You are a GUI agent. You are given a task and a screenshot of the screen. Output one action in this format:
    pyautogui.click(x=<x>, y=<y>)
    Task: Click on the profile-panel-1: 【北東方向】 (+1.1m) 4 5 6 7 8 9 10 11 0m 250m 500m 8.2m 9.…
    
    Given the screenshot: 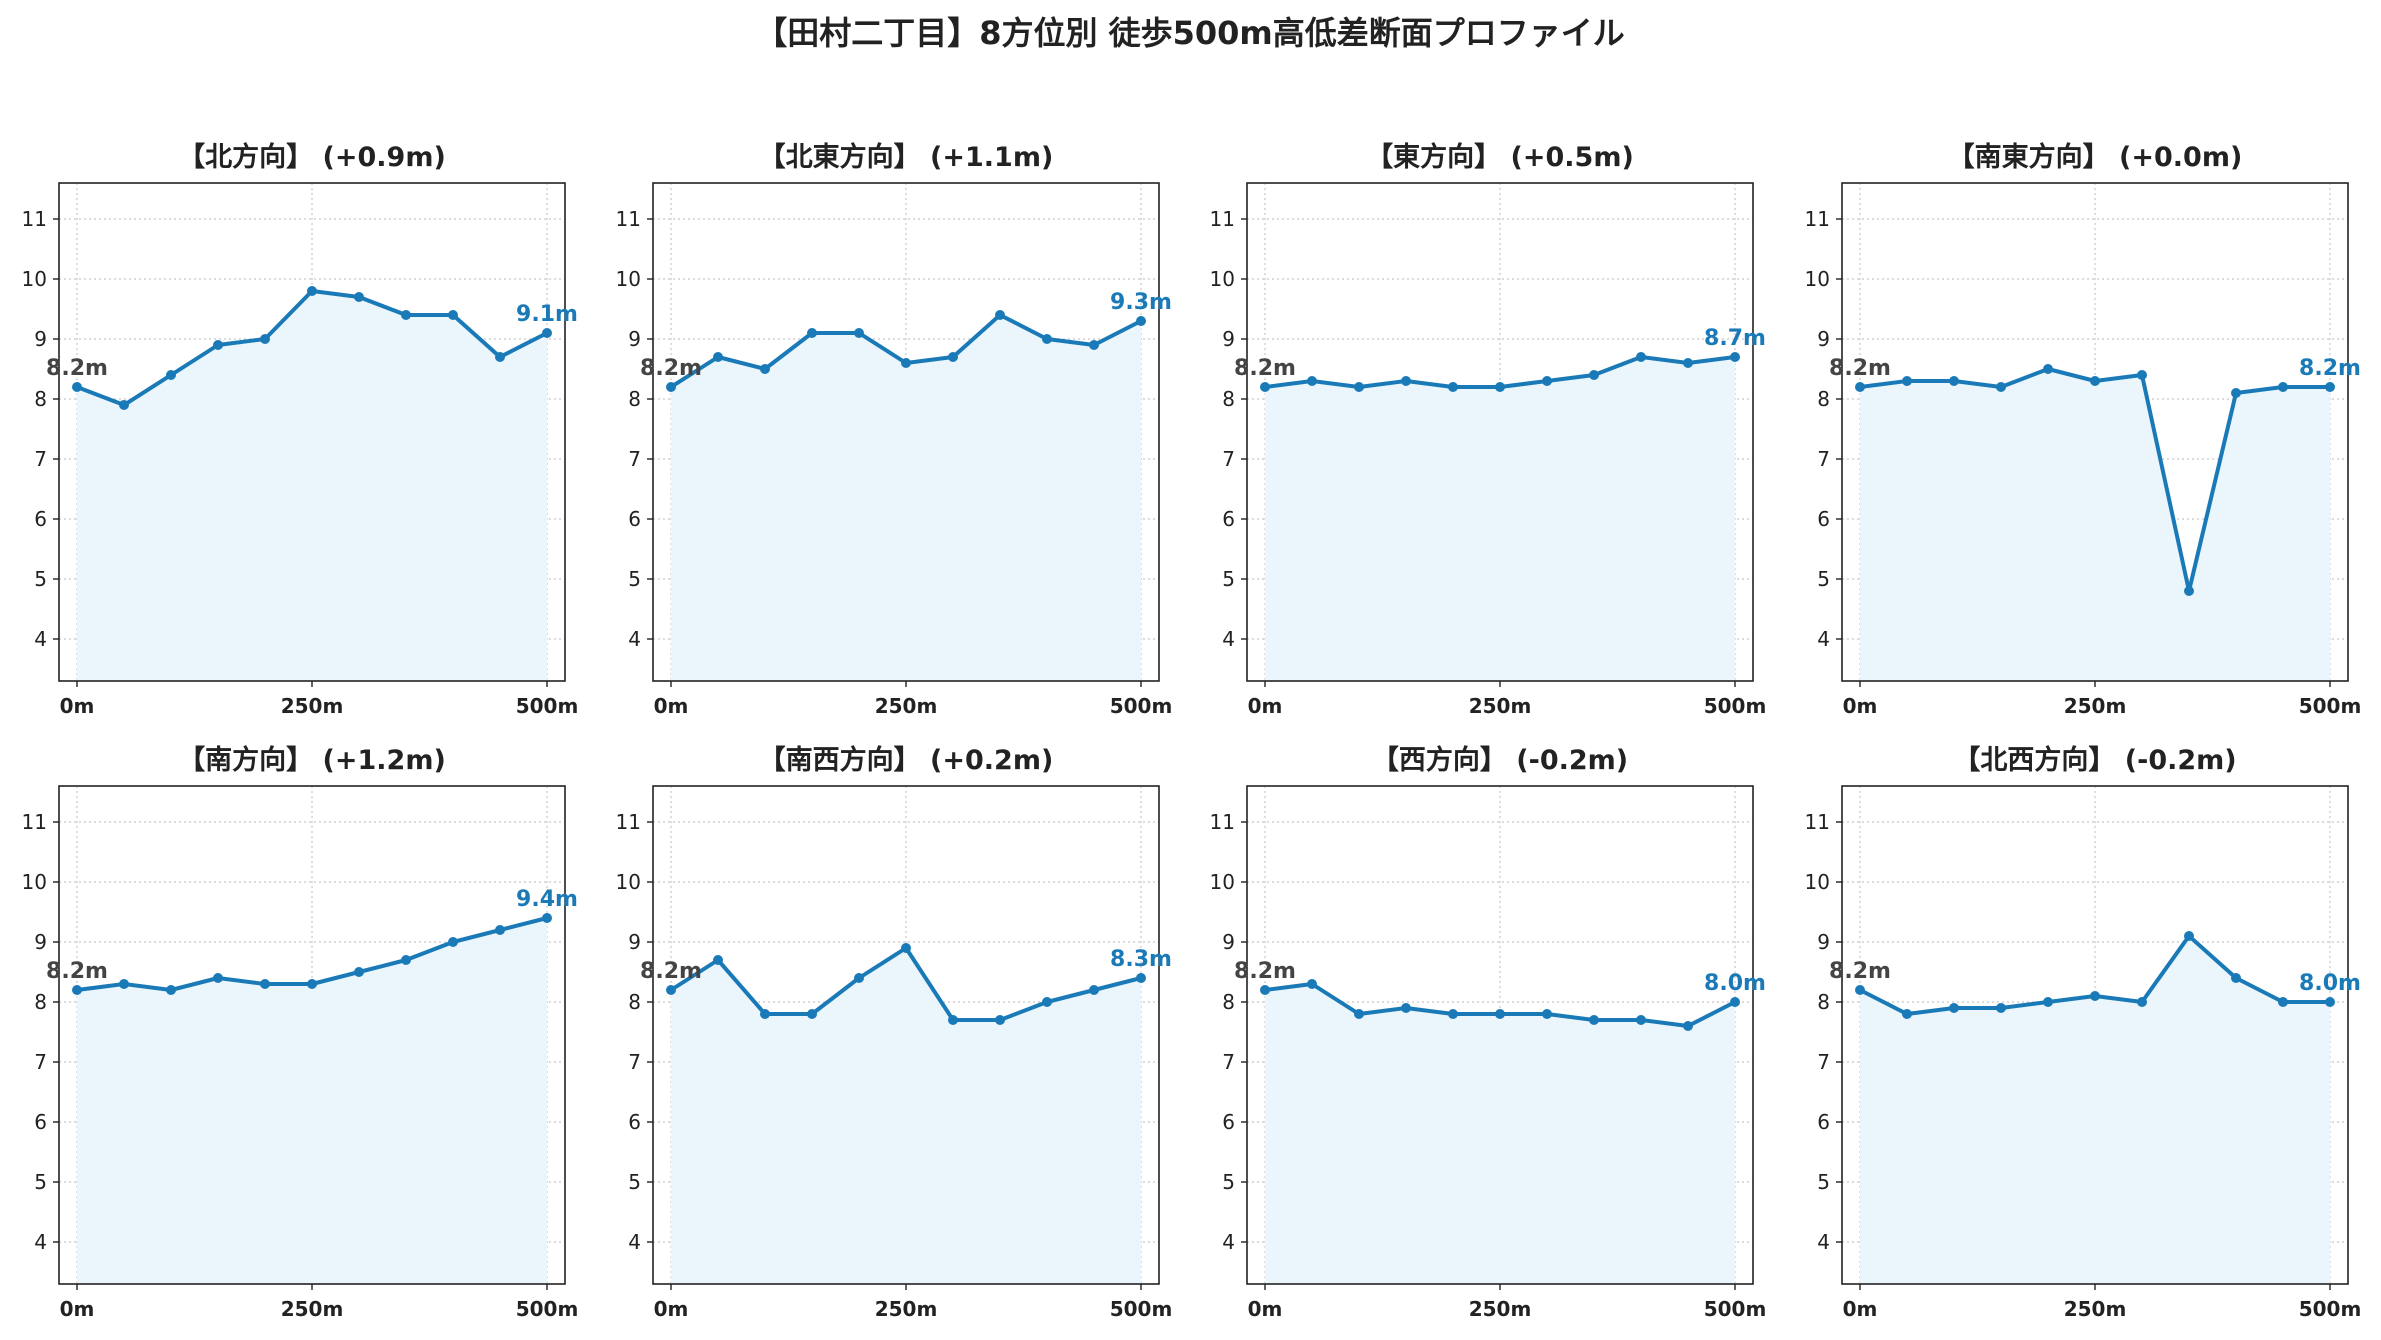 What is the action you would take?
    pyautogui.click(x=894, y=429)
    